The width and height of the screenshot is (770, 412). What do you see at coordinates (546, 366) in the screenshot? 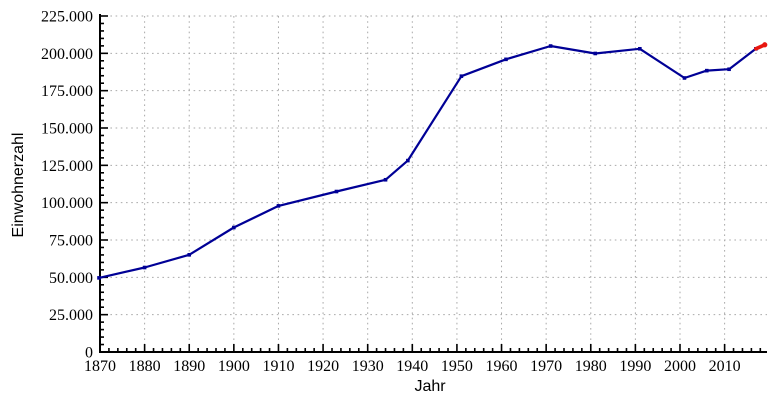
I see `x-tick-label: 1970` at bounding box center [546, 366].